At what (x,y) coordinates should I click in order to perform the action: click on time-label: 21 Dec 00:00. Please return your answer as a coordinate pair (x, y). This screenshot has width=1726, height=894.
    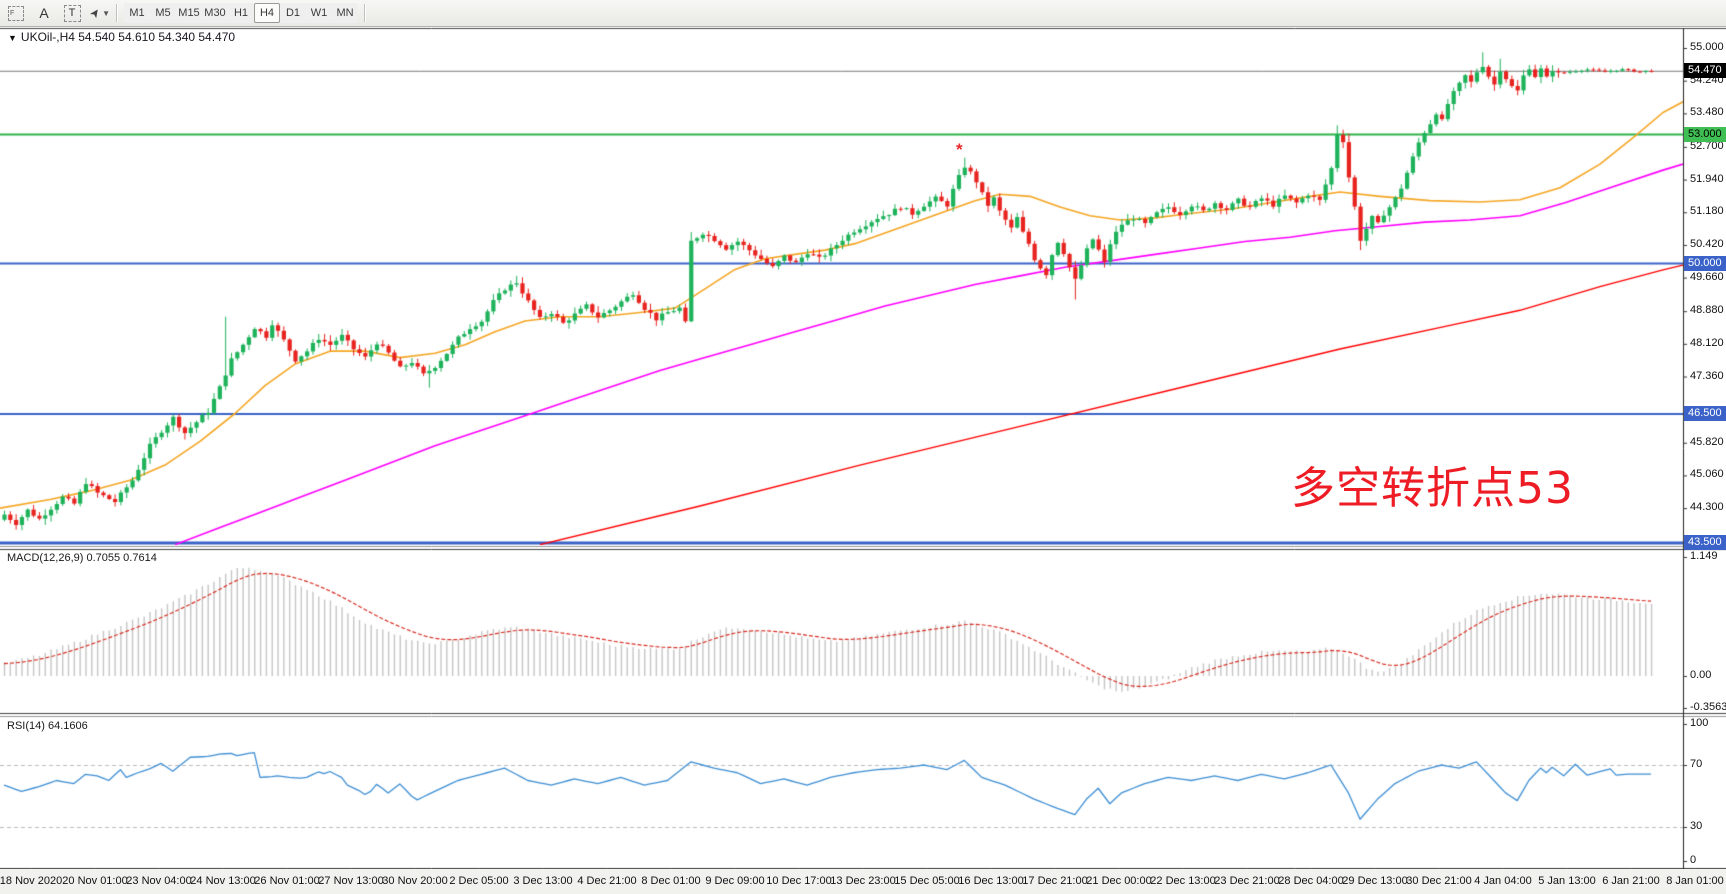
    Looking at the image, I should click on (1119, 881).